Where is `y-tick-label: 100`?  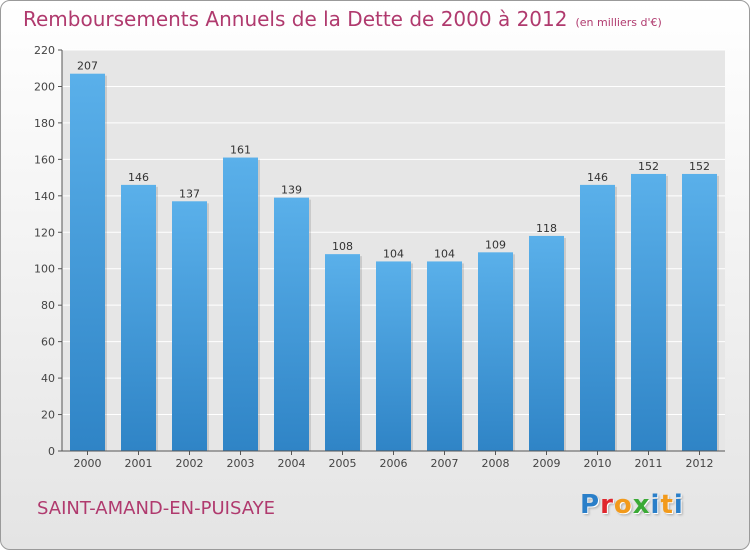
y-tick-label: 100 is located at coordinates (44, 269).